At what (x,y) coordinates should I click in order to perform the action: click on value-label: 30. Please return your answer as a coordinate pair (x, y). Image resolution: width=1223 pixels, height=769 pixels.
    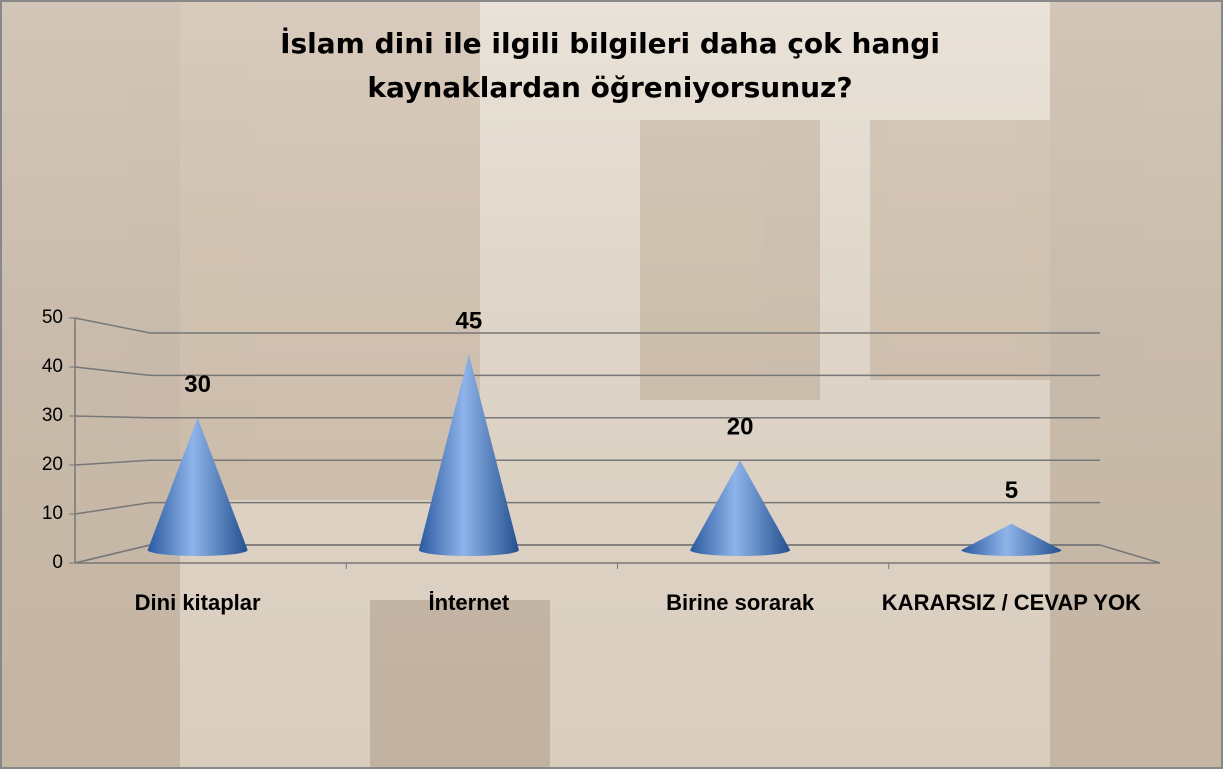
    Looking at the image, I should click on (197, 384).